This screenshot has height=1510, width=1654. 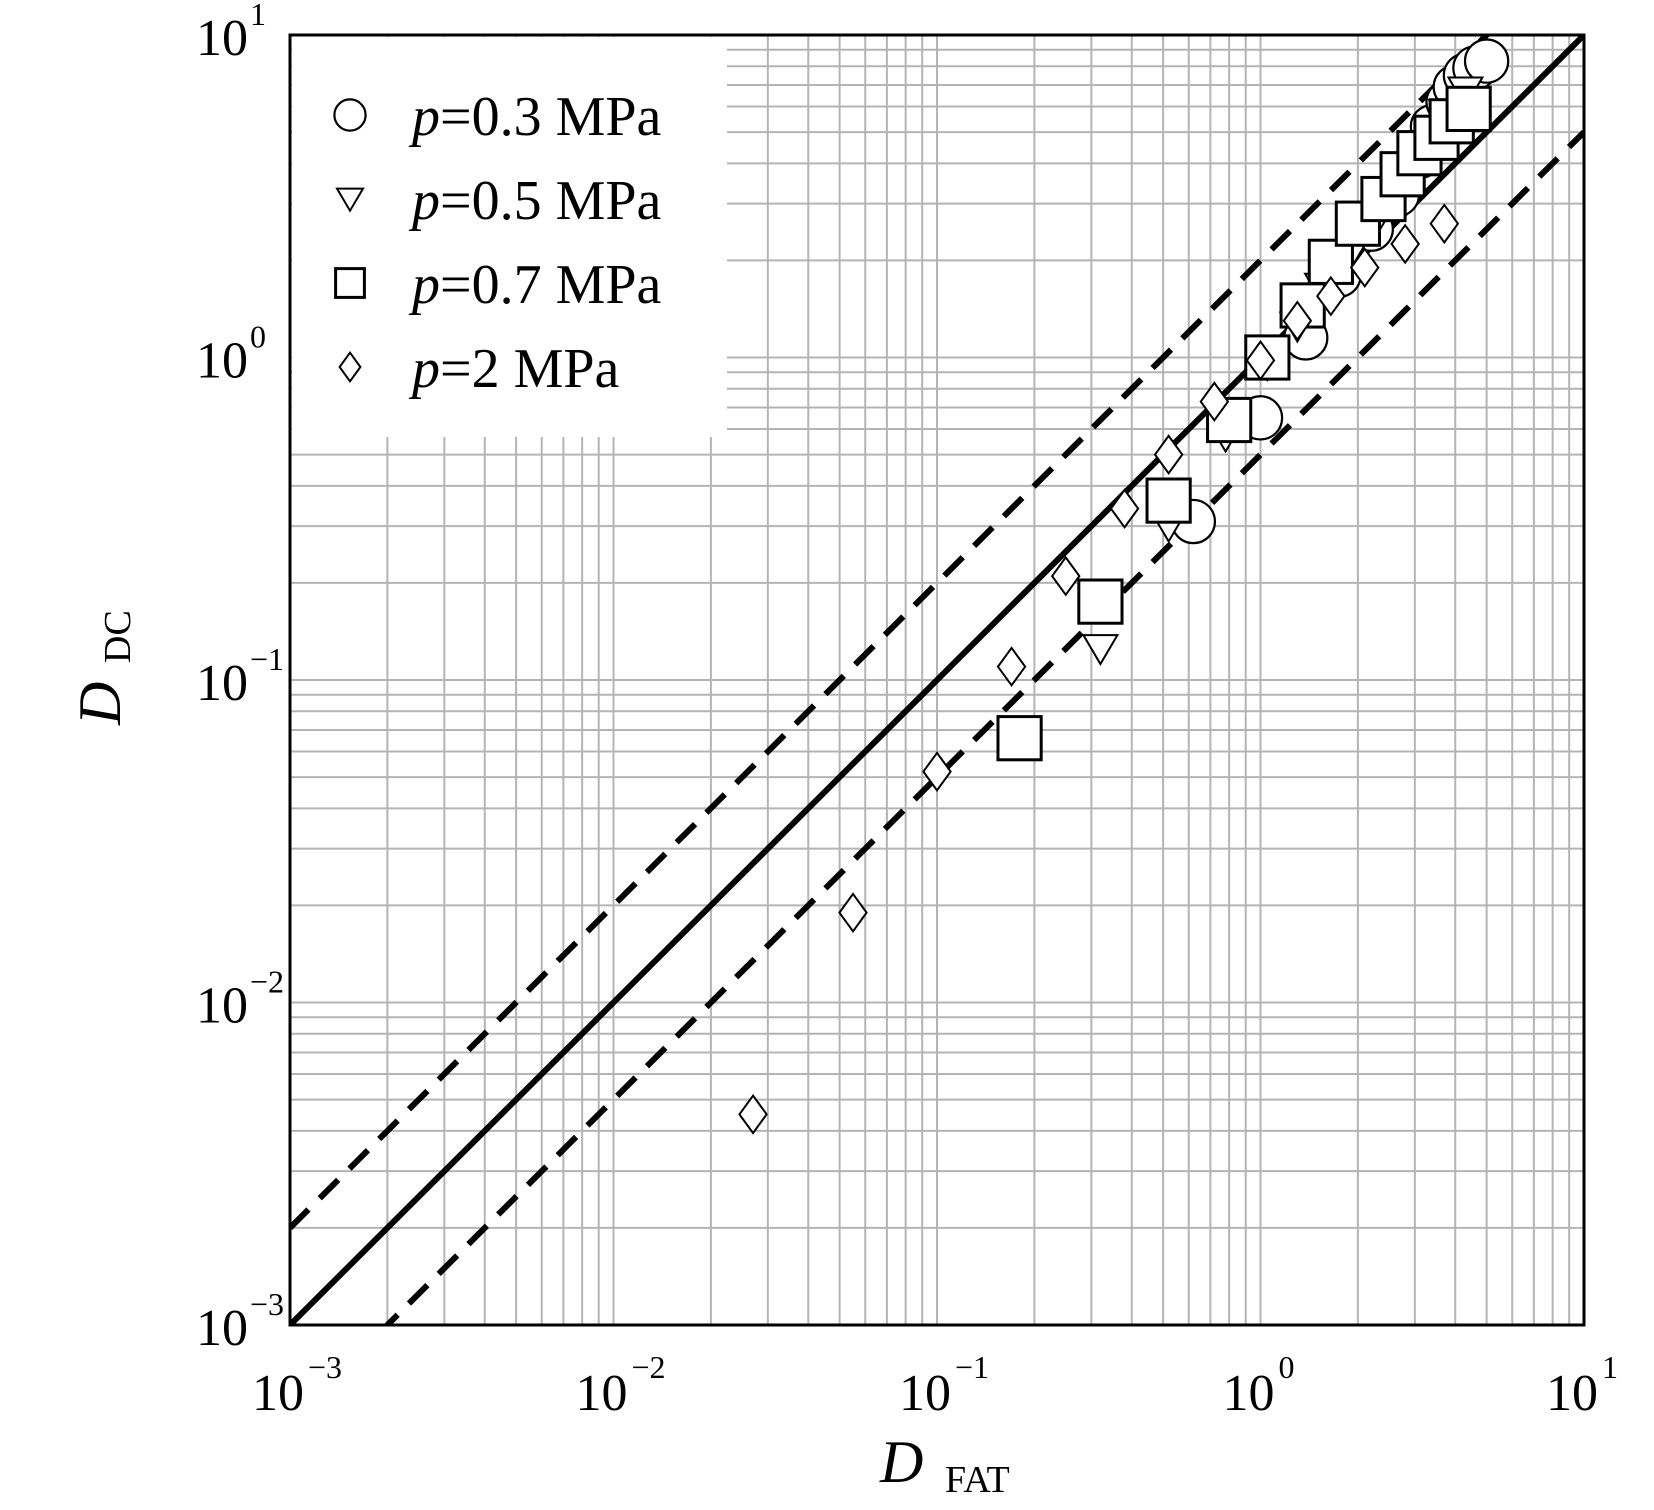 I want to click on legend-label: p=0.3 MPa, so click(x=535, y=117).